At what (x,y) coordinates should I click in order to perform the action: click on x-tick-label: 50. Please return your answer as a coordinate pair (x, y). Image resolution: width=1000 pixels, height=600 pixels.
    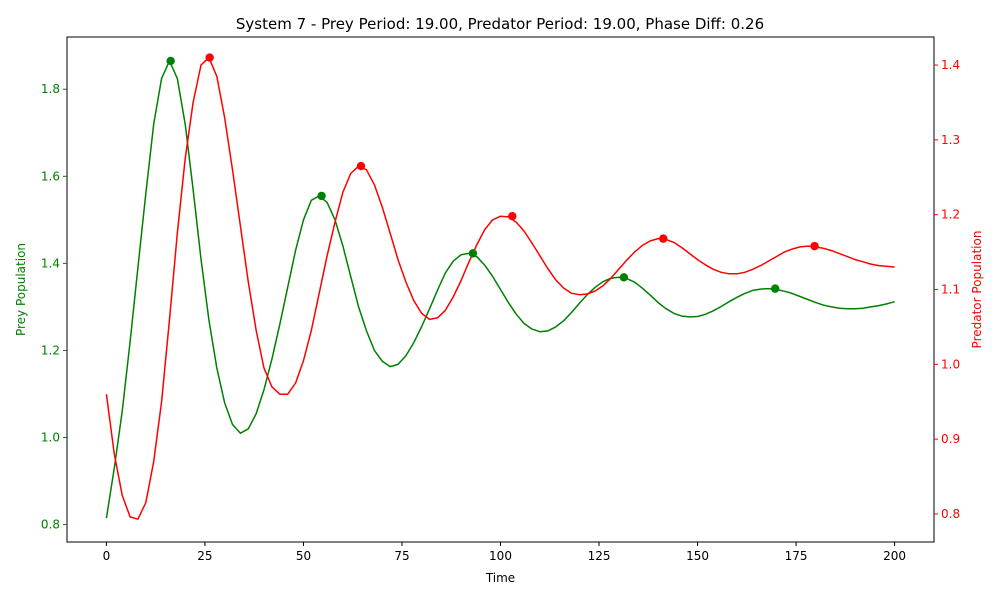
    Looking at the image, I should click on (303, 556).